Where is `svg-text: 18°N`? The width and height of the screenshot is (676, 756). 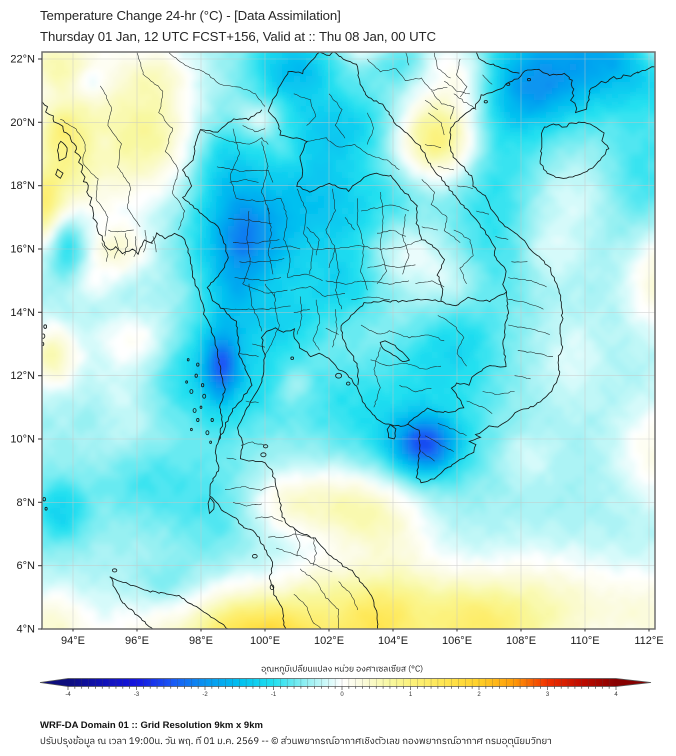
svg-text: 18°N is located at coordinates (22, 186).